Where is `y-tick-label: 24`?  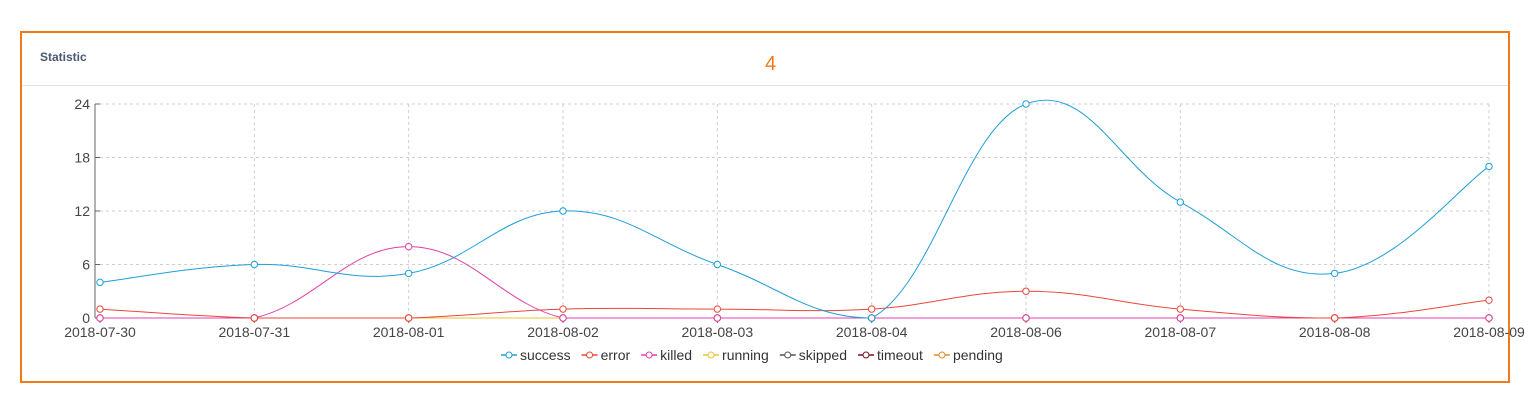
y-tick-label: 24 is located at coordinates (82, 104).